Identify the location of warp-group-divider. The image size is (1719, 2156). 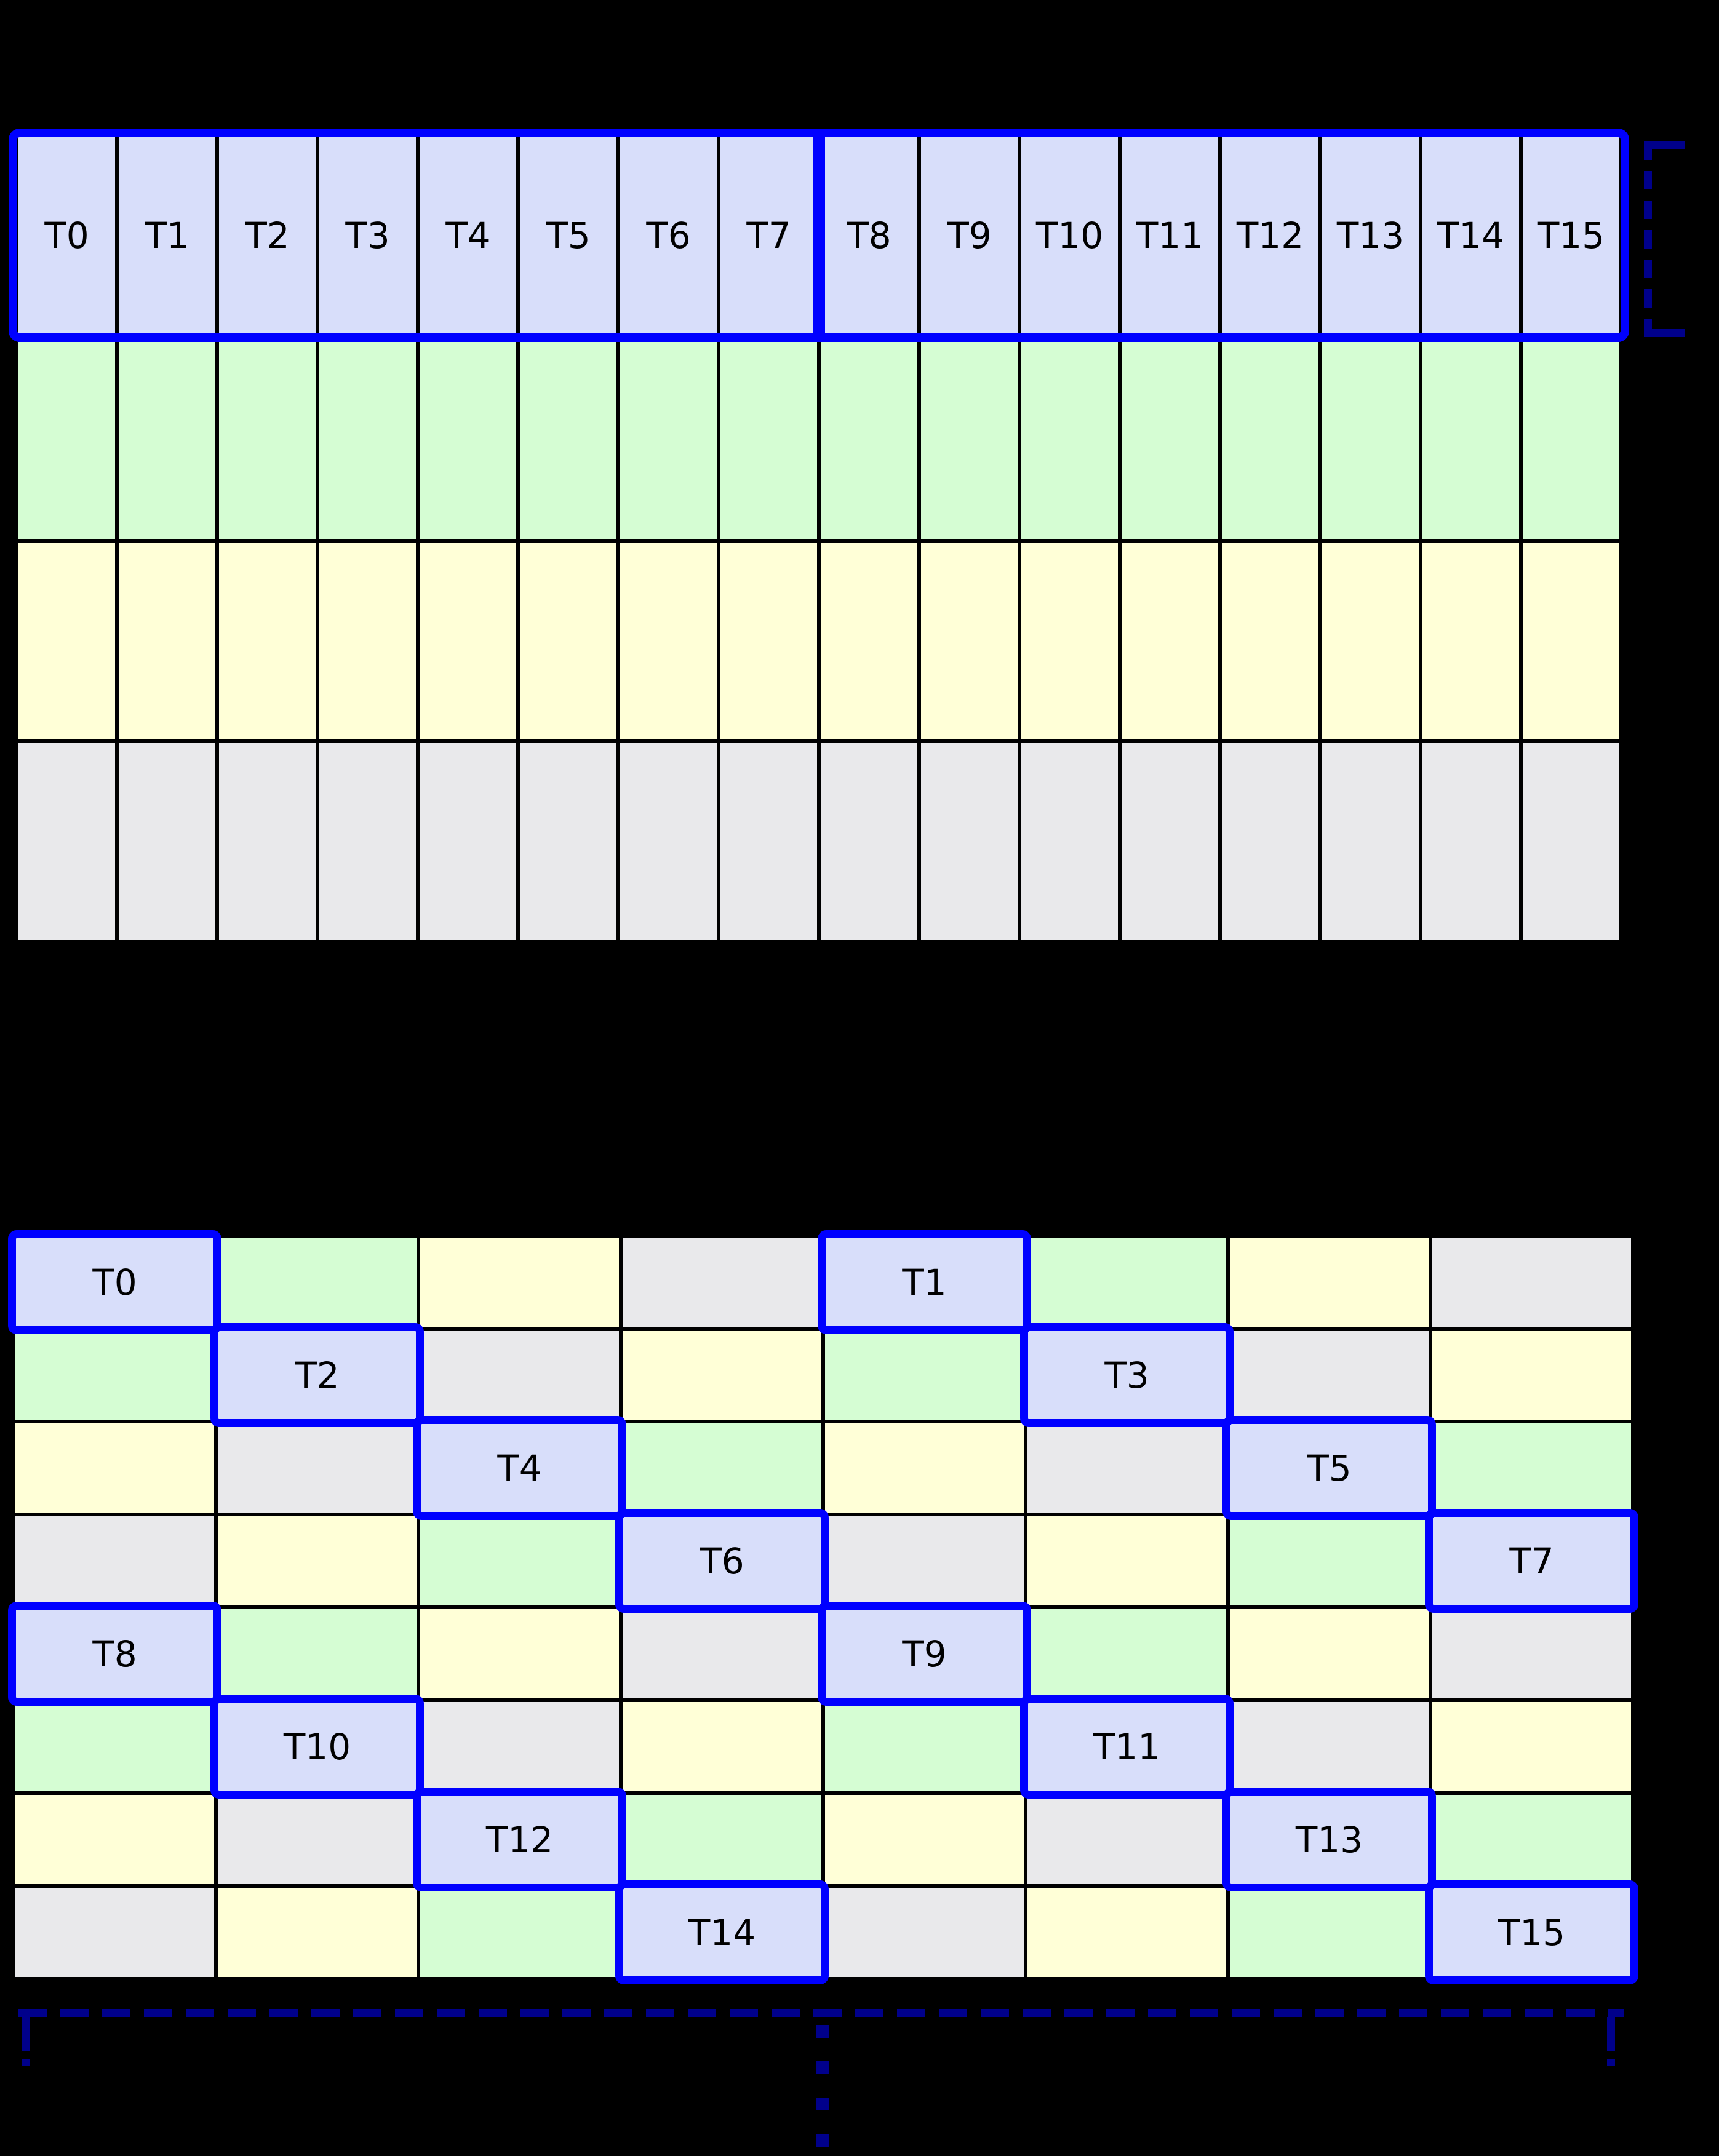
(819, 235).